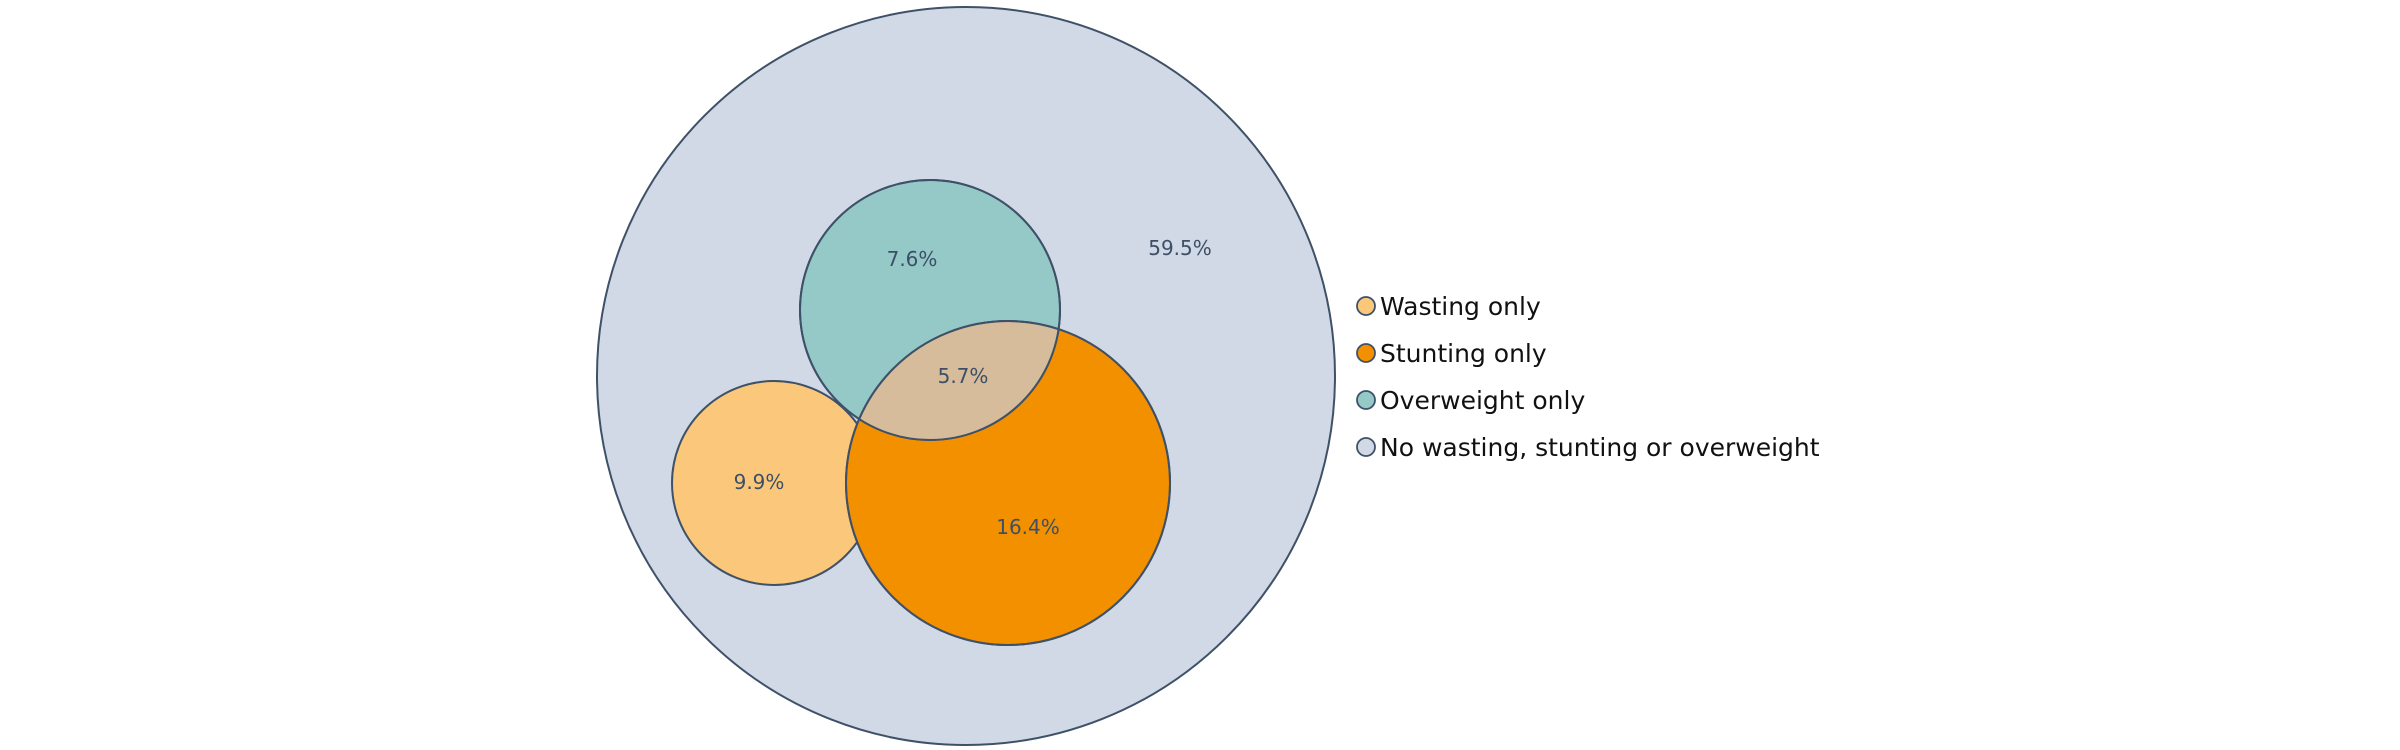  What do you see at coordinates (1180, 248) in the screenshot?
I see `no-condition-value-label: 59.5%` at bounding box center [1180, 248].